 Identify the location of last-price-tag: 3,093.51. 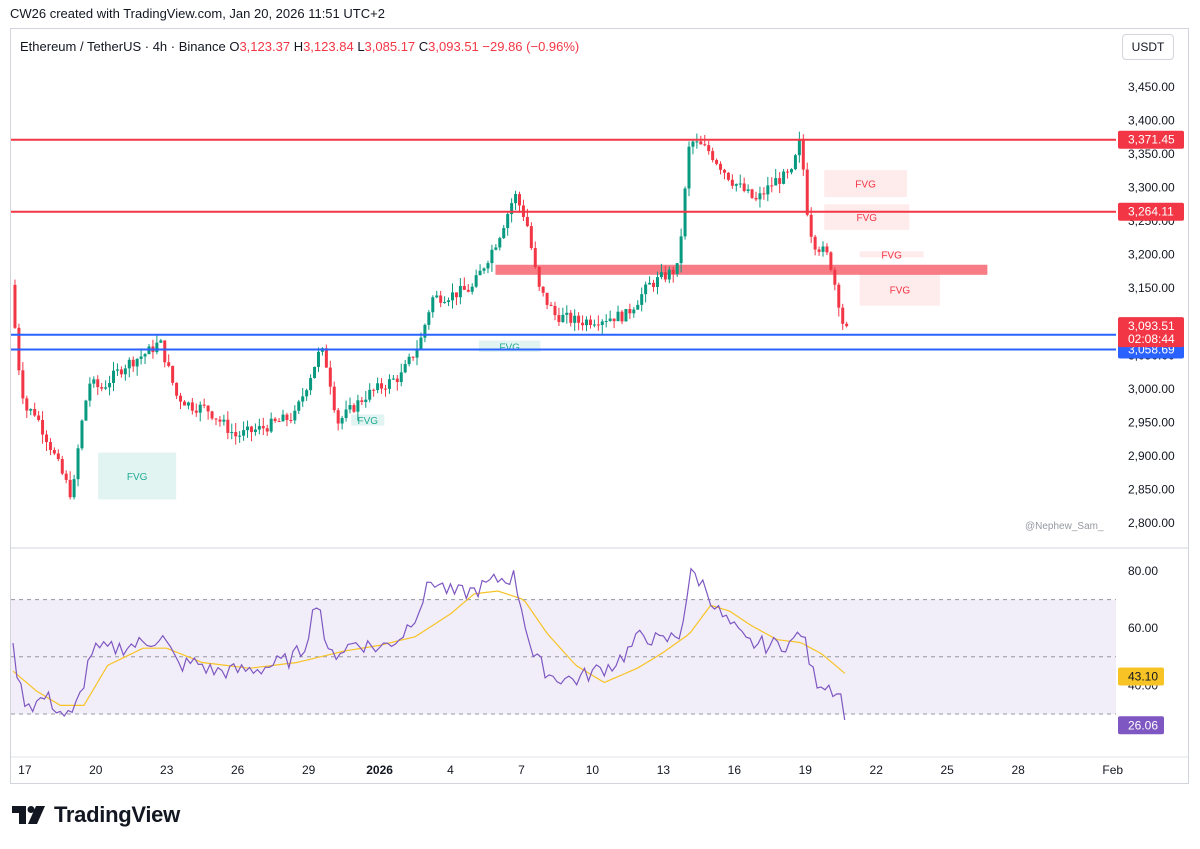
(1151, 326).